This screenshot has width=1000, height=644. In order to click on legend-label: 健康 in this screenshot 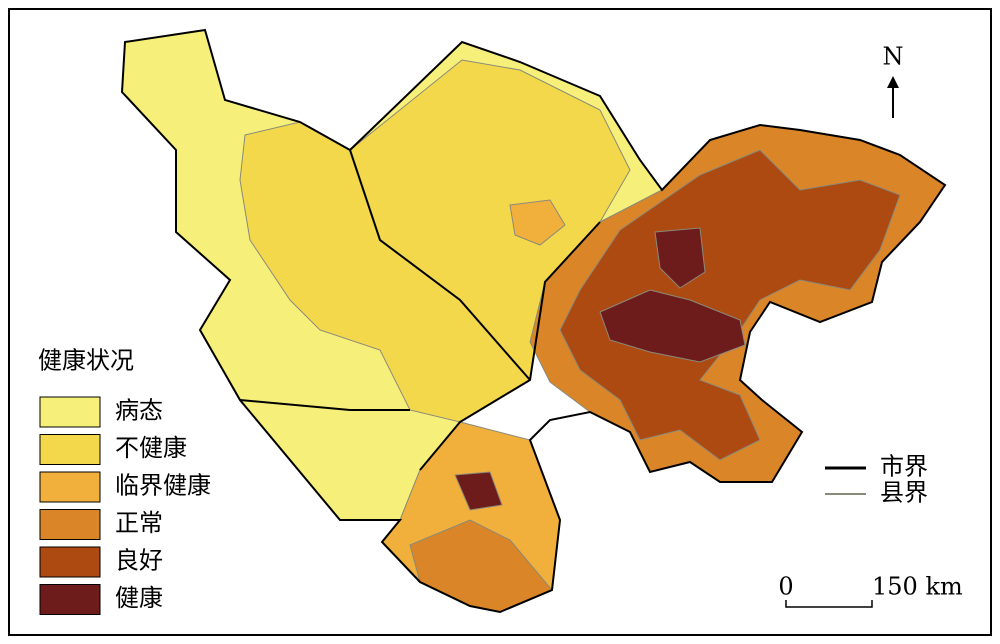, I will do `click(139, 598)`.